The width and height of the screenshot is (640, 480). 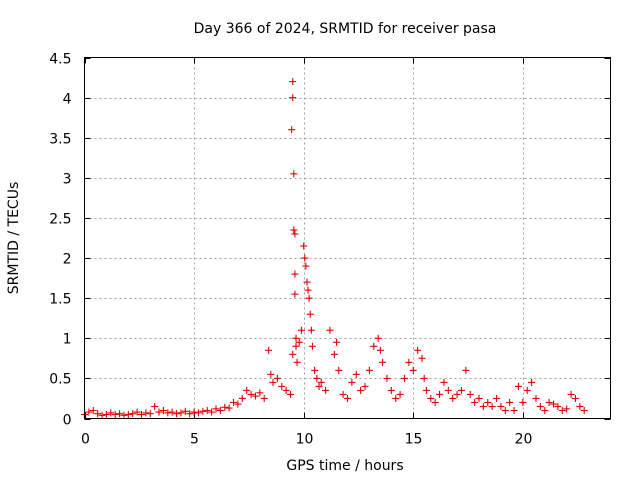 I want to click on x-tick-label: 5, so click(x=194, y=440).